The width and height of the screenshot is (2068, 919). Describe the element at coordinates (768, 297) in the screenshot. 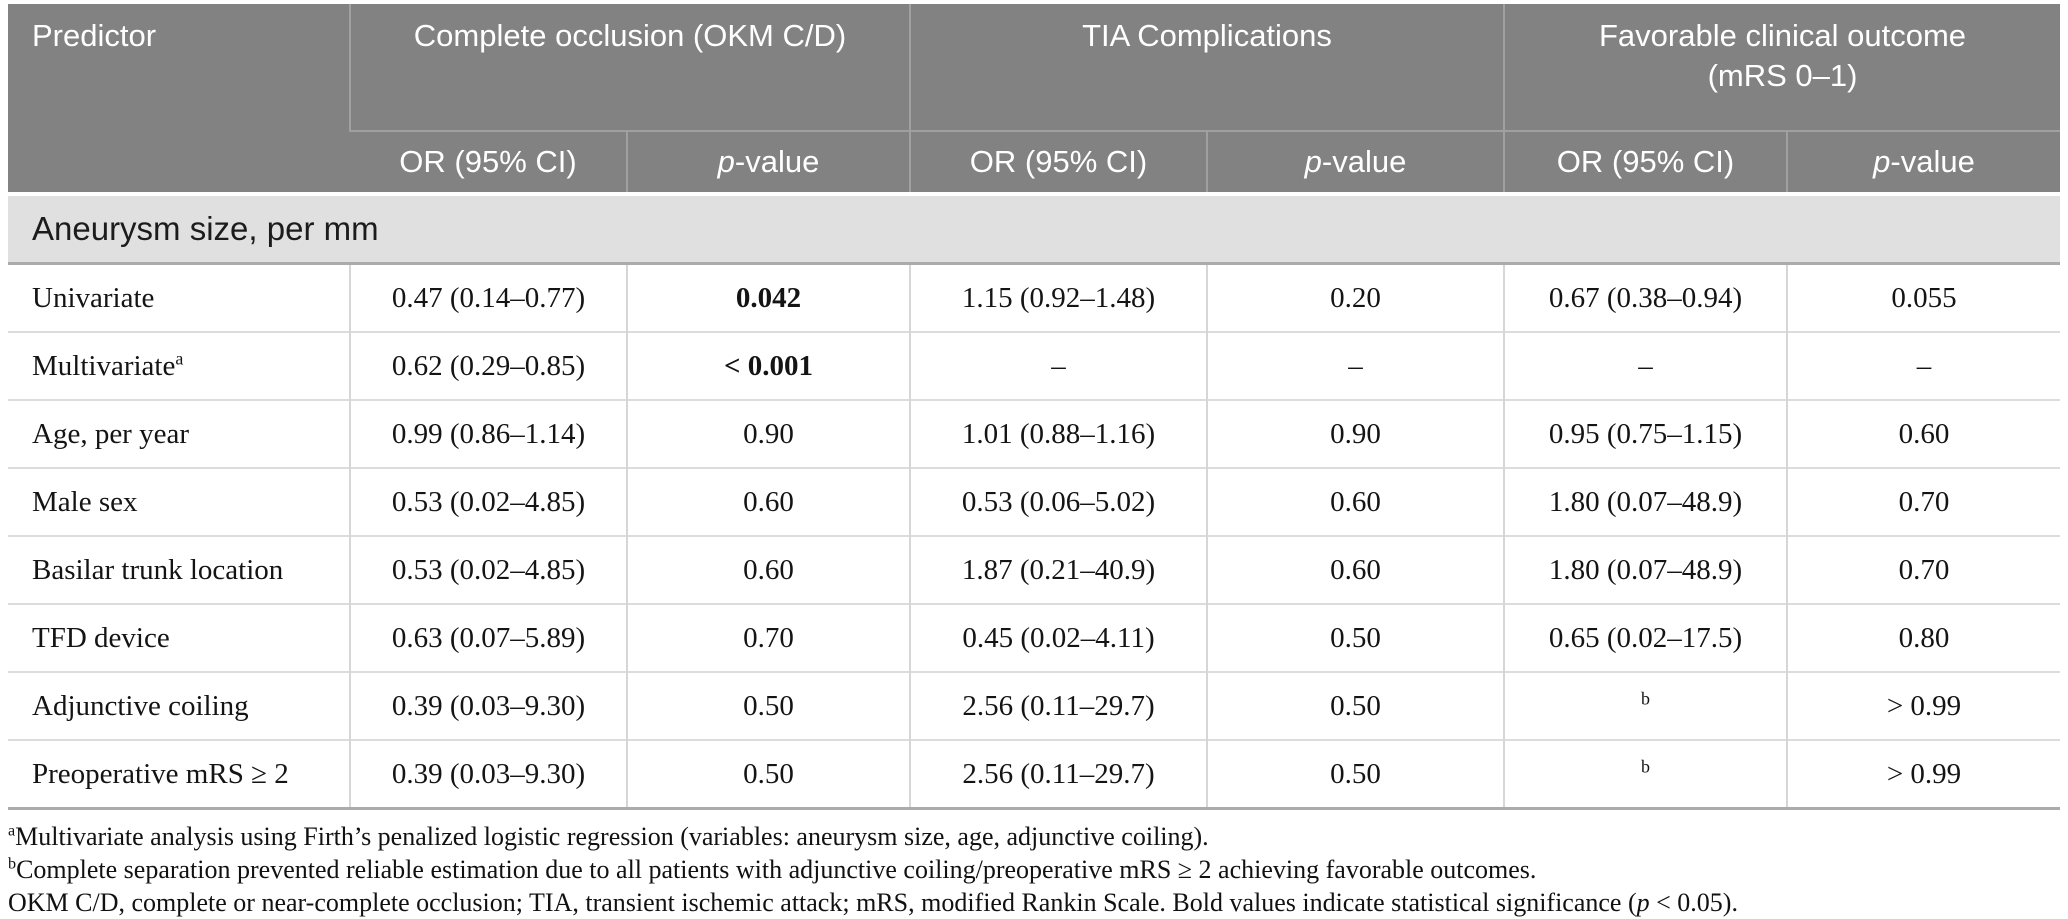

I see `value-cell: 0.042` at that location.